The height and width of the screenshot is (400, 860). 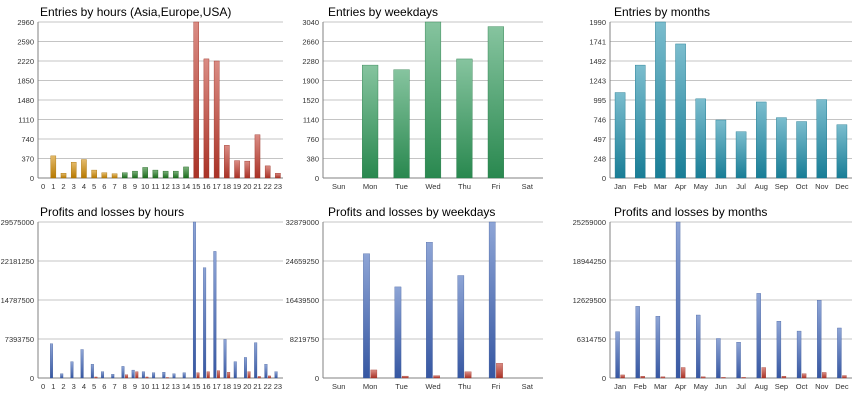 What do you see at coordinates (662, 12) in the screenshot?
I see `chart-title: Entries by months` at bounding box center [662, 12].